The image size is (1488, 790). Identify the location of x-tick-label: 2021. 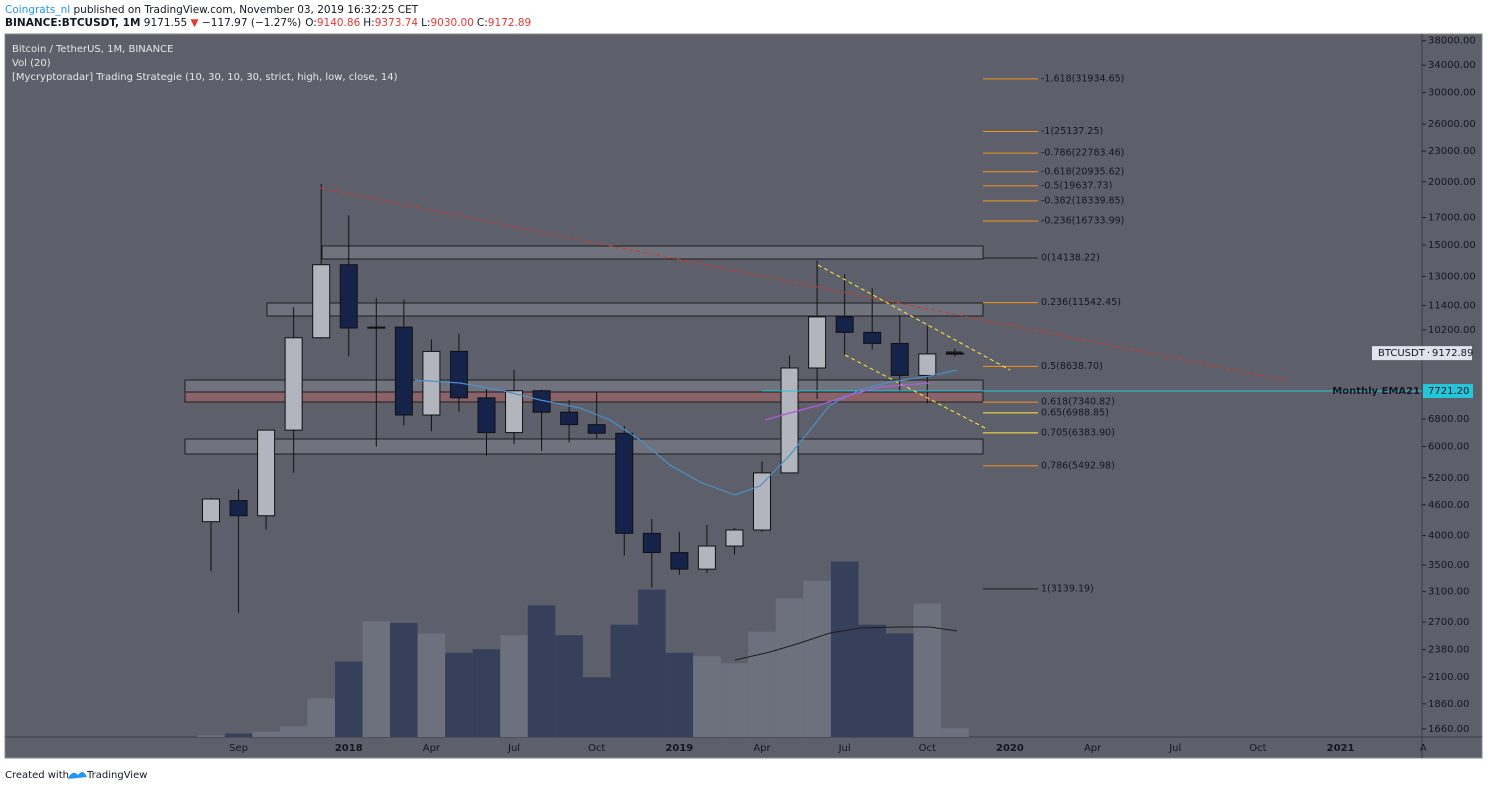
(1341, 748).